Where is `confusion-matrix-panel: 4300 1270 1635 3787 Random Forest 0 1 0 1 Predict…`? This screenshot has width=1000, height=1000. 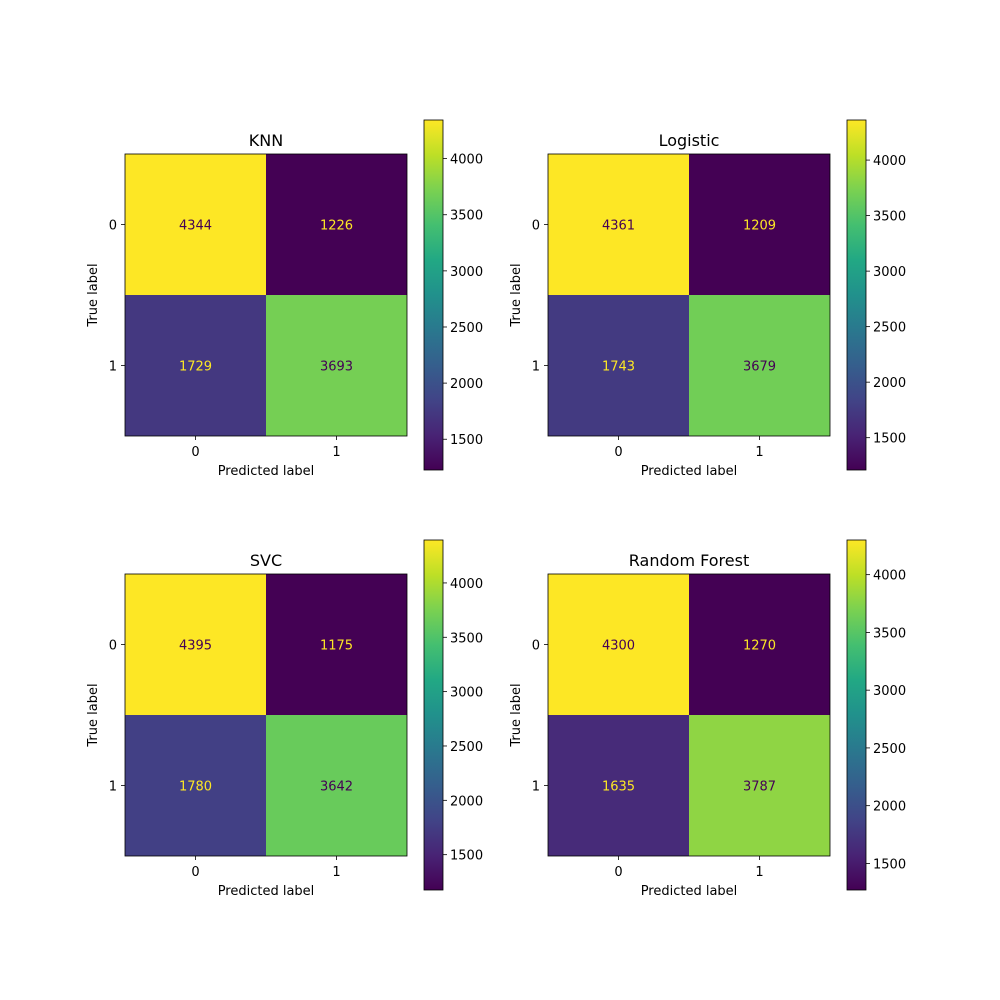 confusion-matrix-panel: 4300 1270 1635 3787 Random Forest 0 1 0 1 Predict… is located at coordinates (707, 719).